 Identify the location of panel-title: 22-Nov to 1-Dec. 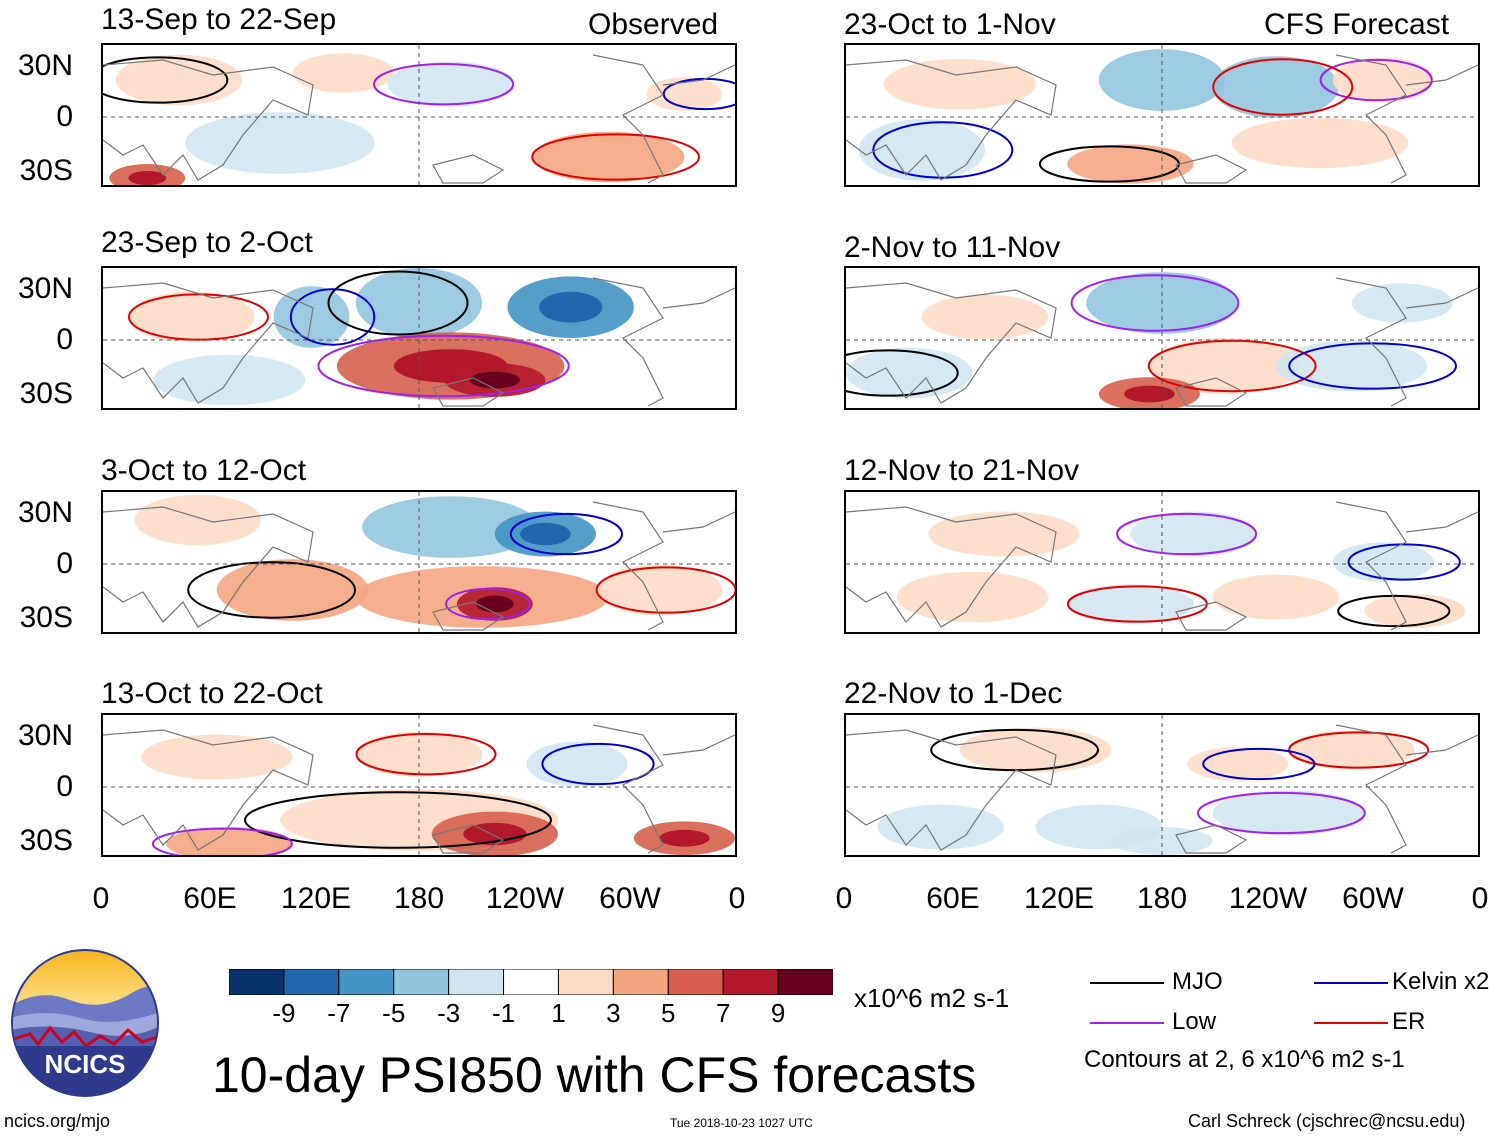
(953, 693).